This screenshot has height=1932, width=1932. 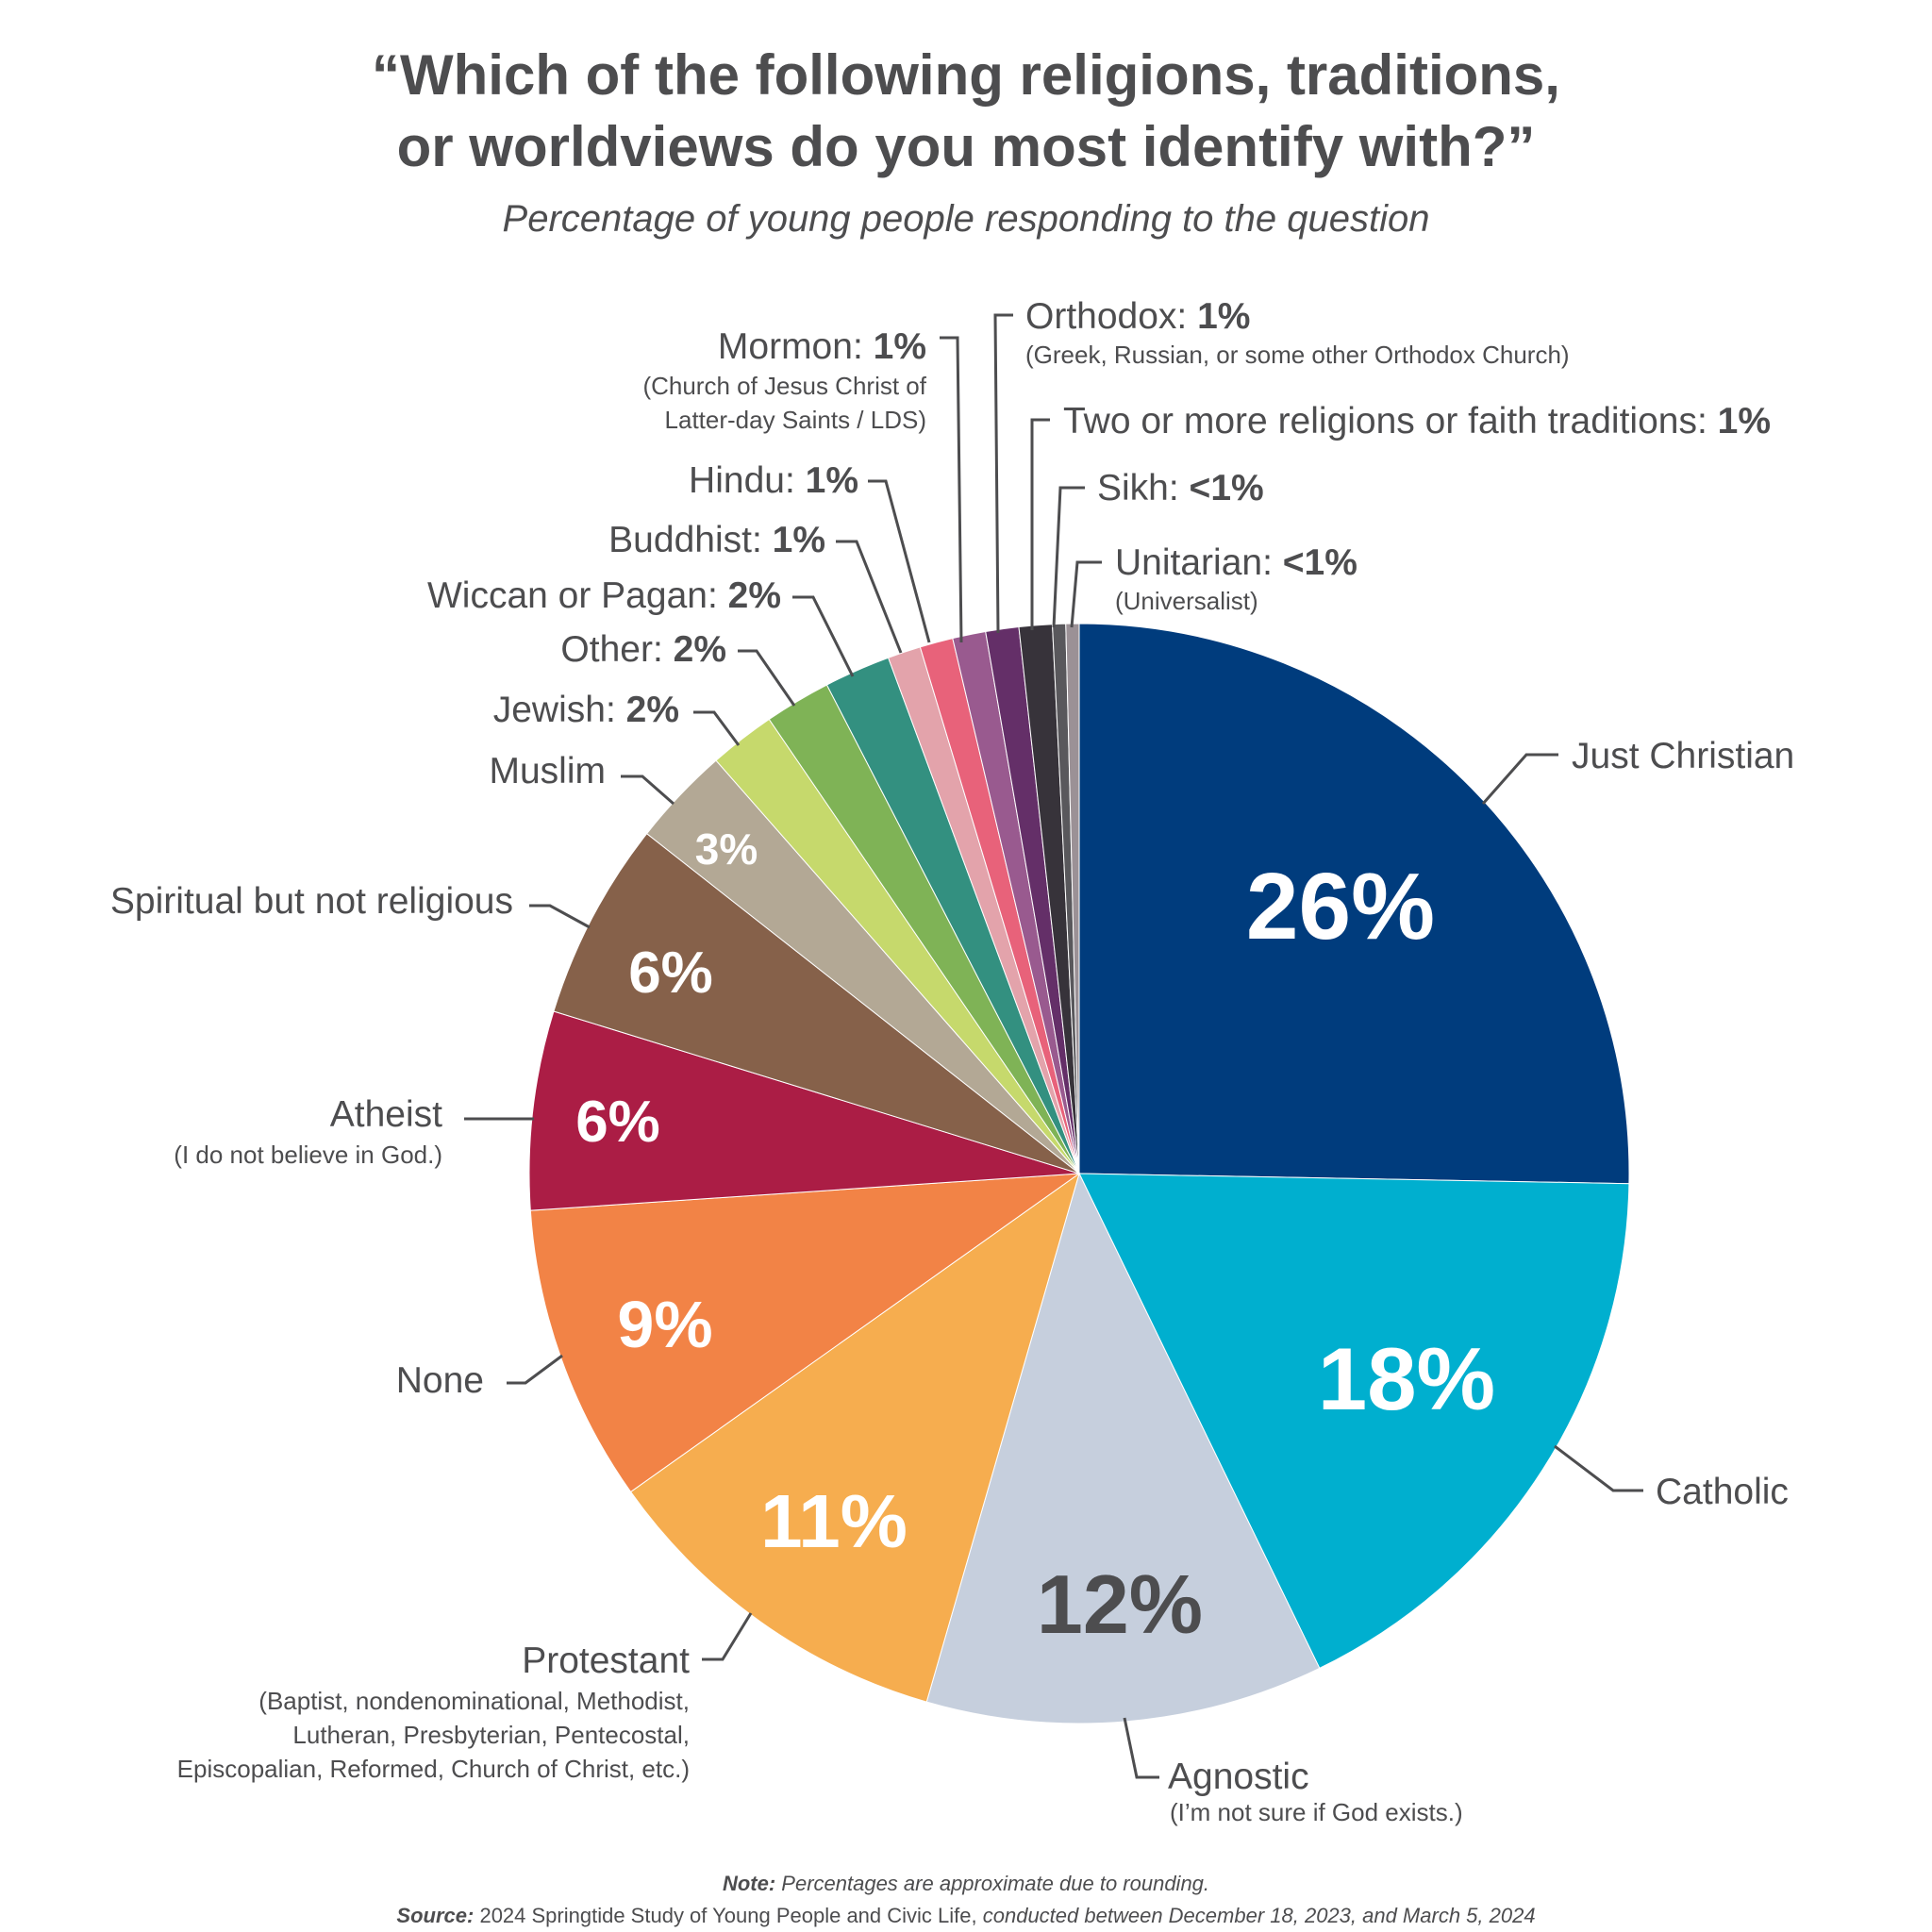 What do you see at coordinates (728, 1637) in the screenshot?
I see `leader-protestant` at bounding box center [728, 1637].